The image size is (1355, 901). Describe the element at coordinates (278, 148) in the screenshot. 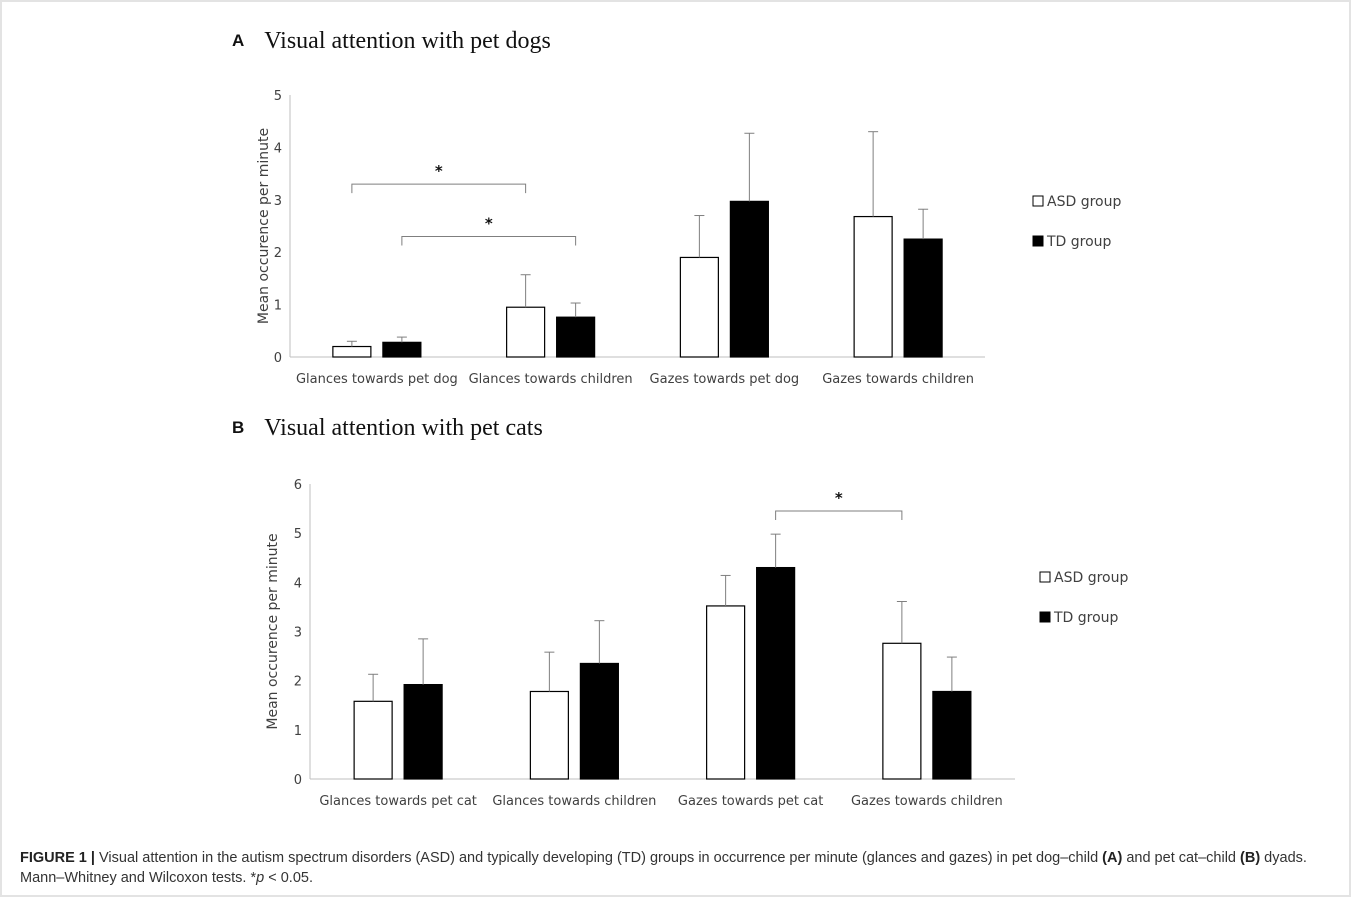

I see `chart-a-y-tick-label: 4` at that location.